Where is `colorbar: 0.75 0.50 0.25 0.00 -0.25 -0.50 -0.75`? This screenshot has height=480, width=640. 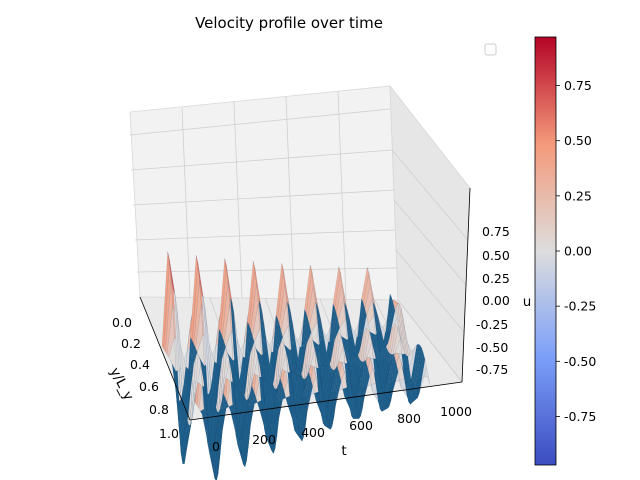 colorbar: 0.75 0.50 0.25 0.00 -0.25 -0.50 -0.75 is located at coordinates (565, 251).